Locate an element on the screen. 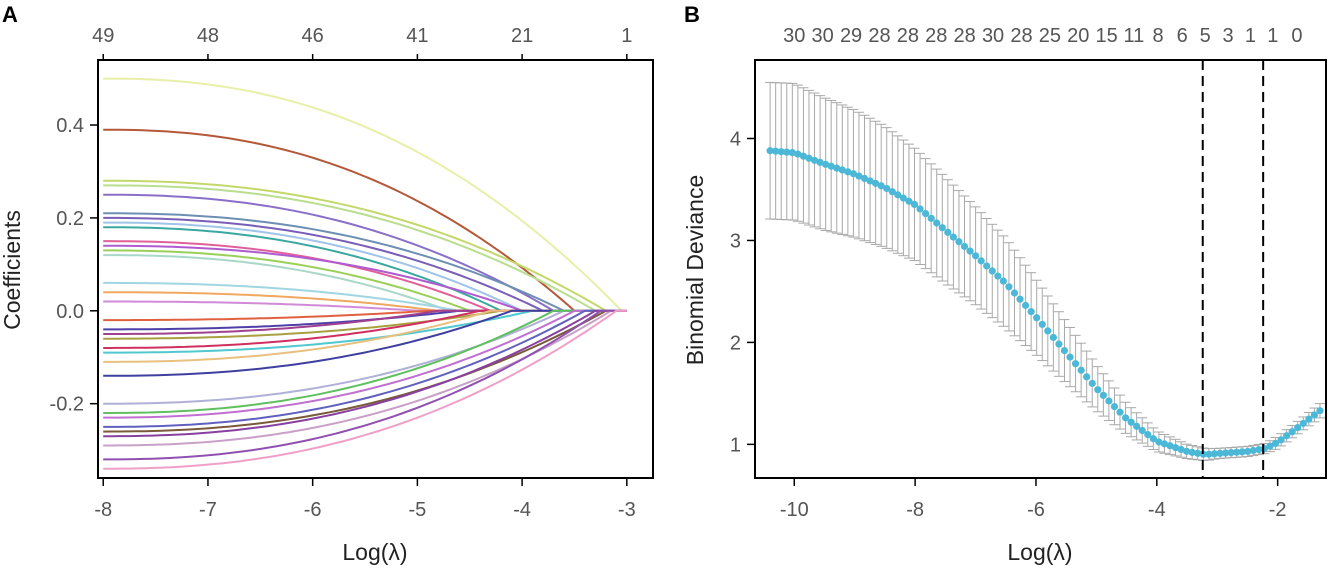 Image resolution: width=1334 pixels, height=568 pixels. coefficient-path-v6 is located at coordinates (365, 262).